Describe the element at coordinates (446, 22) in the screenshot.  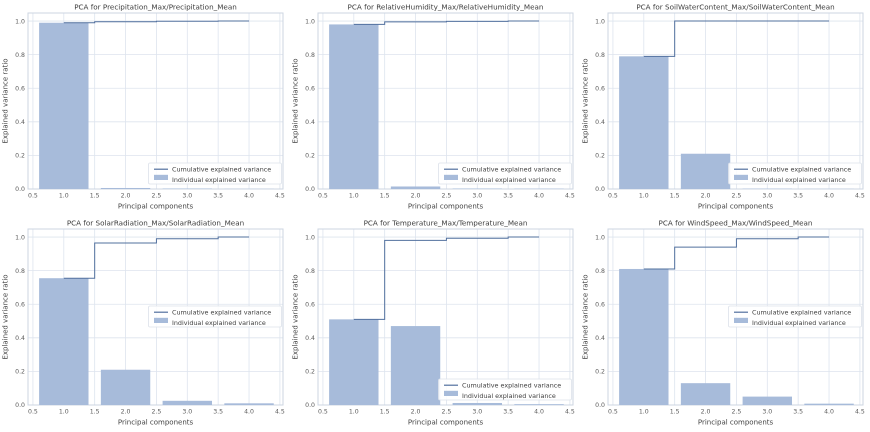
I see `cumulative-line` at that location.